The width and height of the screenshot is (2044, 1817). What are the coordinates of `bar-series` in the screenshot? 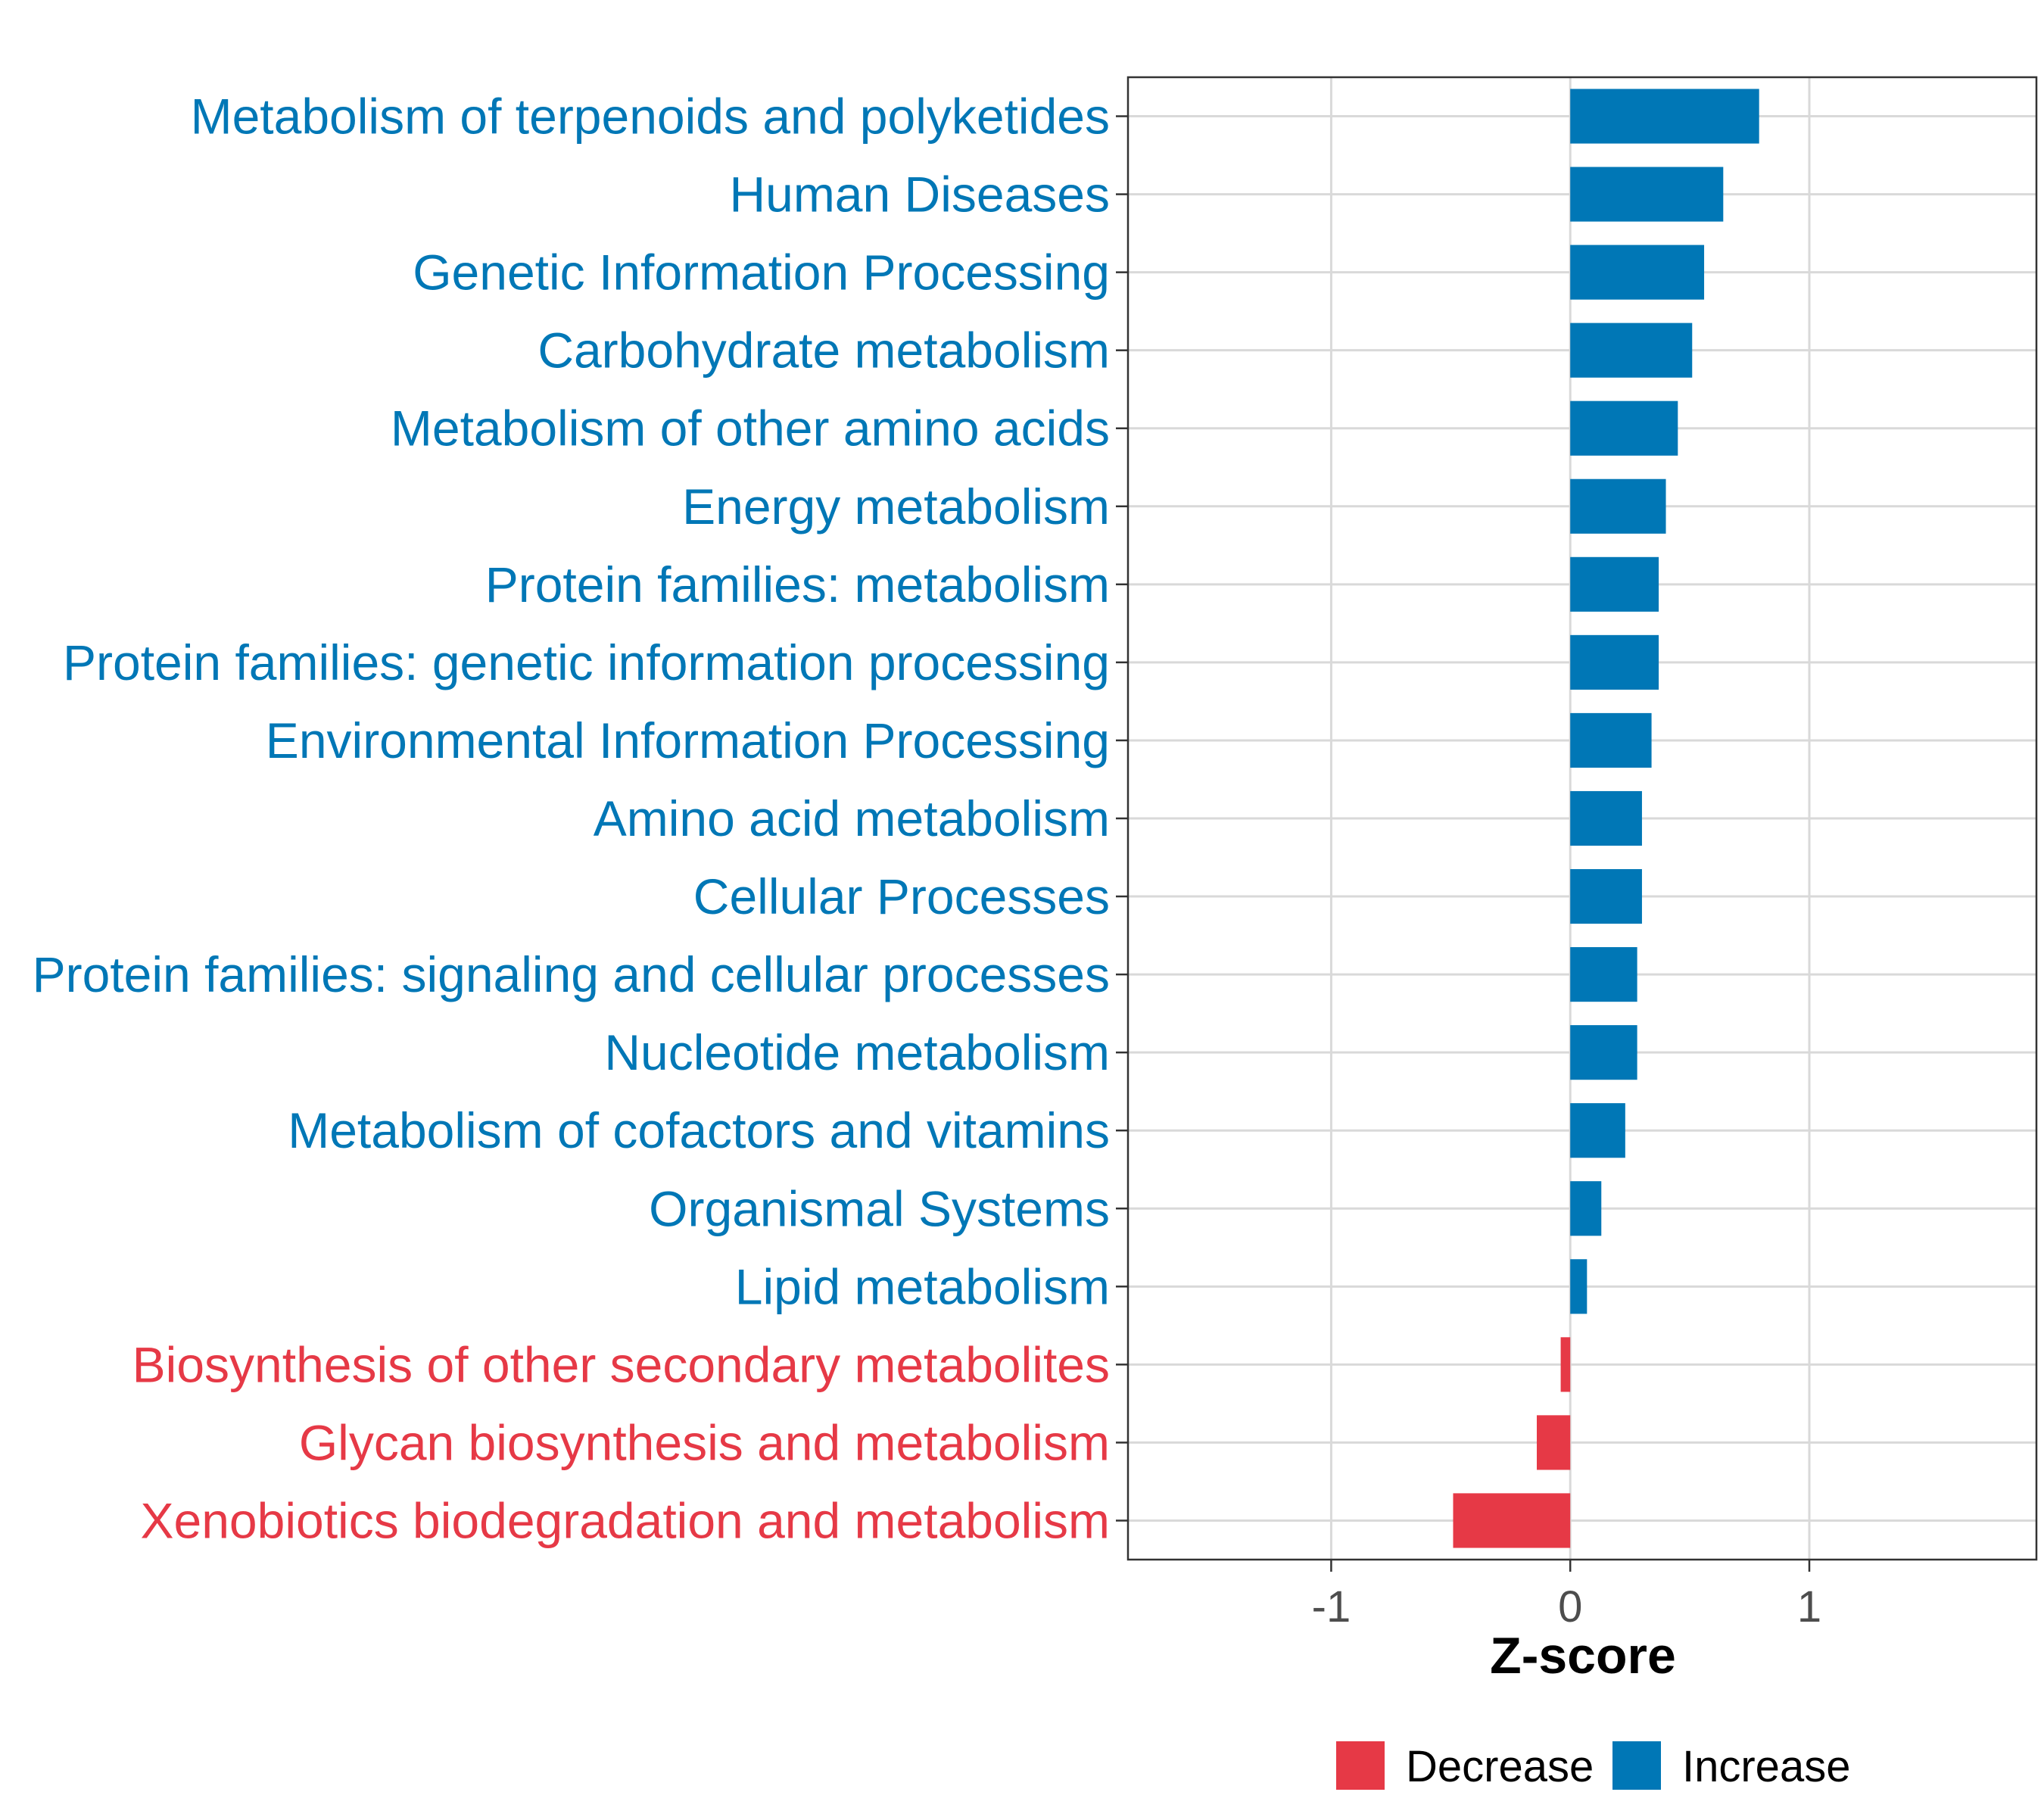 It's located at (1606, 818).